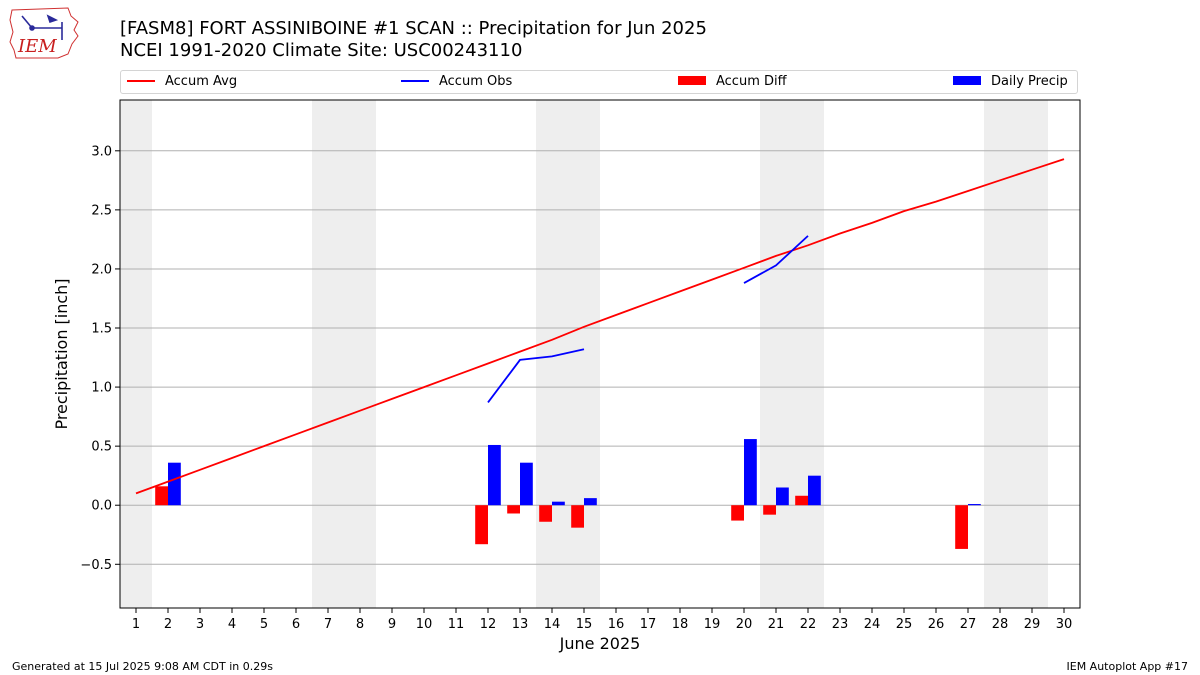 This screenshot has width=1200, height=675. I want to click on x-axis-label: June 2025, so click(600, 643).